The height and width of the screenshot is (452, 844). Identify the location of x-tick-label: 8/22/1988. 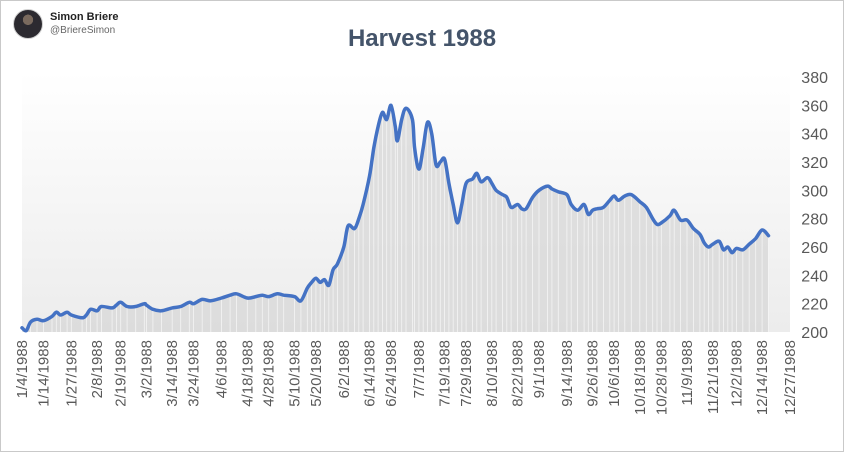
(518, 373).